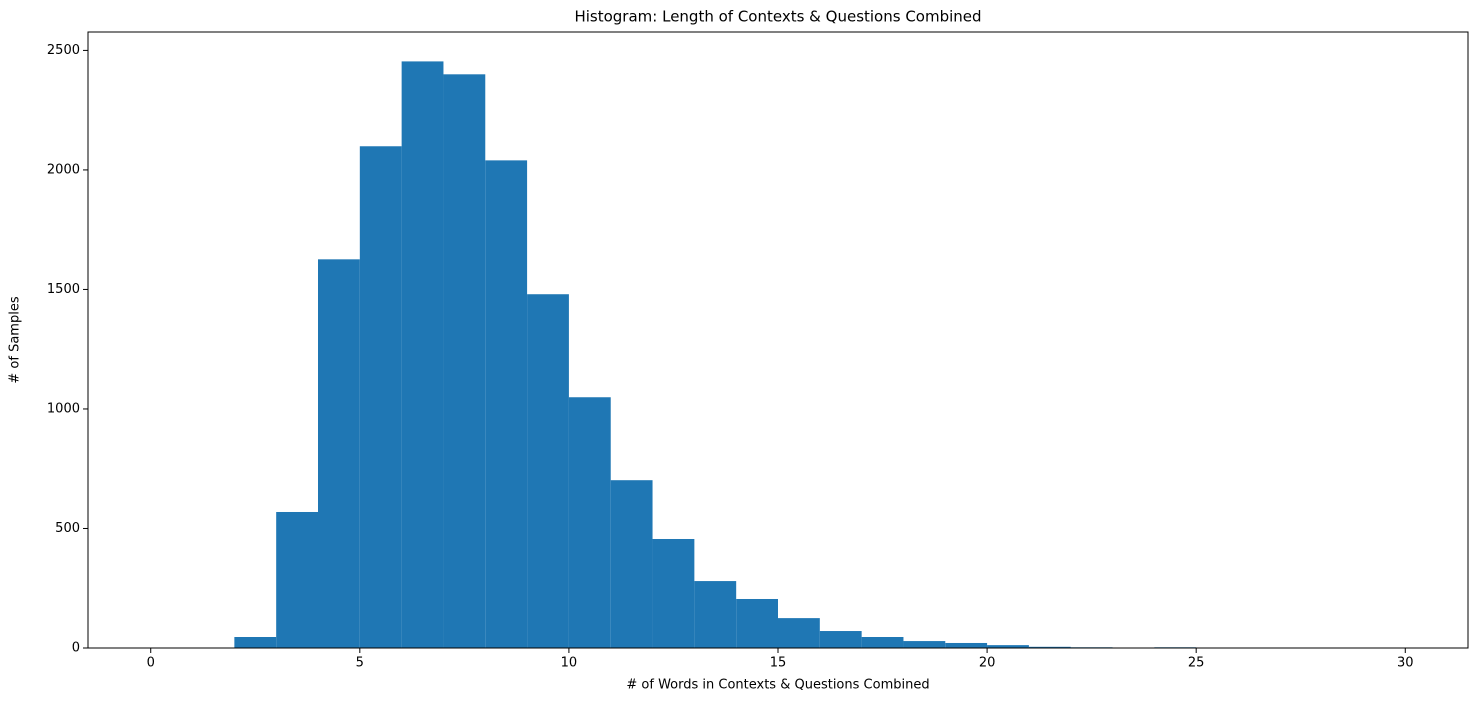  Describe the element at coordinates (151, 663) in the screenshot. I see `x-tick-label: 0` at that location.